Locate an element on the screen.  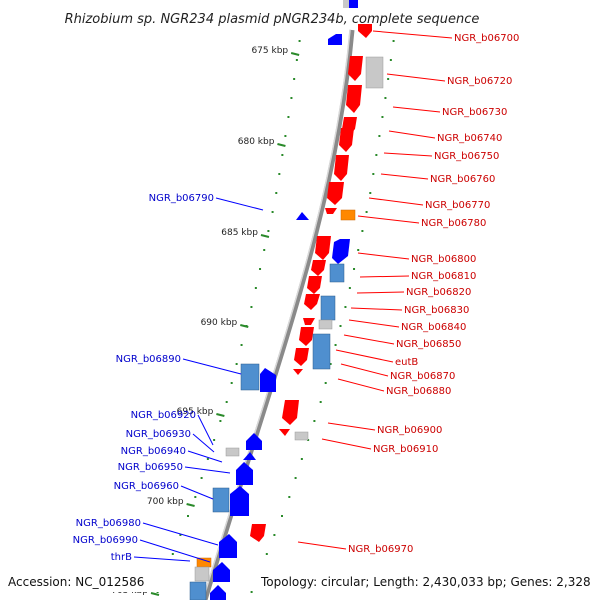
gene-feature-gray-b is located at coordinates (325, 324).